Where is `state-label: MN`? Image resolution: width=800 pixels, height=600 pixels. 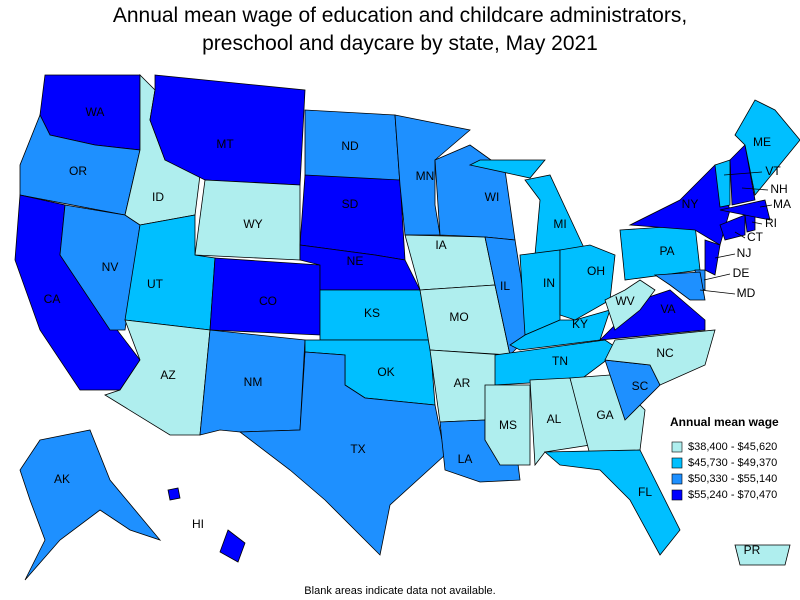
state-label: MN is located at coordinates (425, 176).